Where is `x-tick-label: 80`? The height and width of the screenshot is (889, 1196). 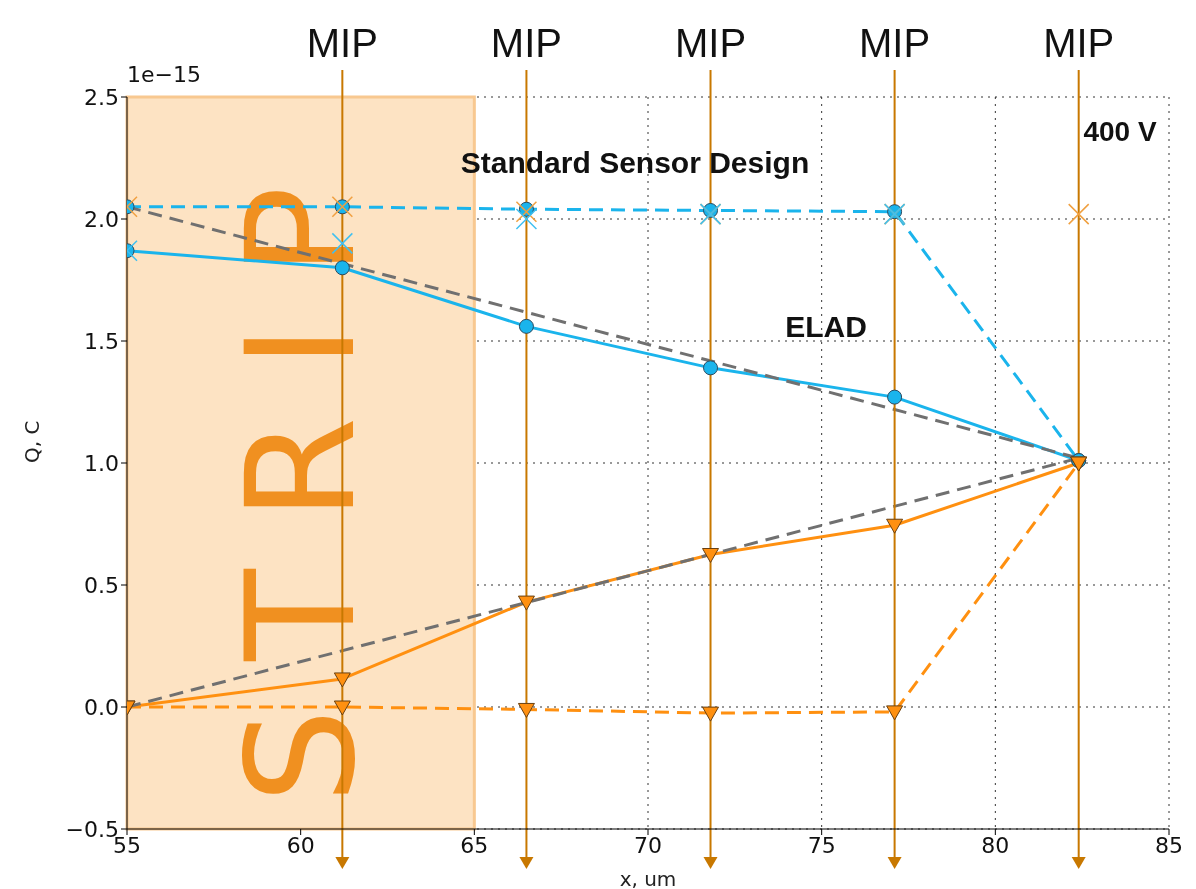
x-tick-label: 80 is located at coordinates (995, 845).